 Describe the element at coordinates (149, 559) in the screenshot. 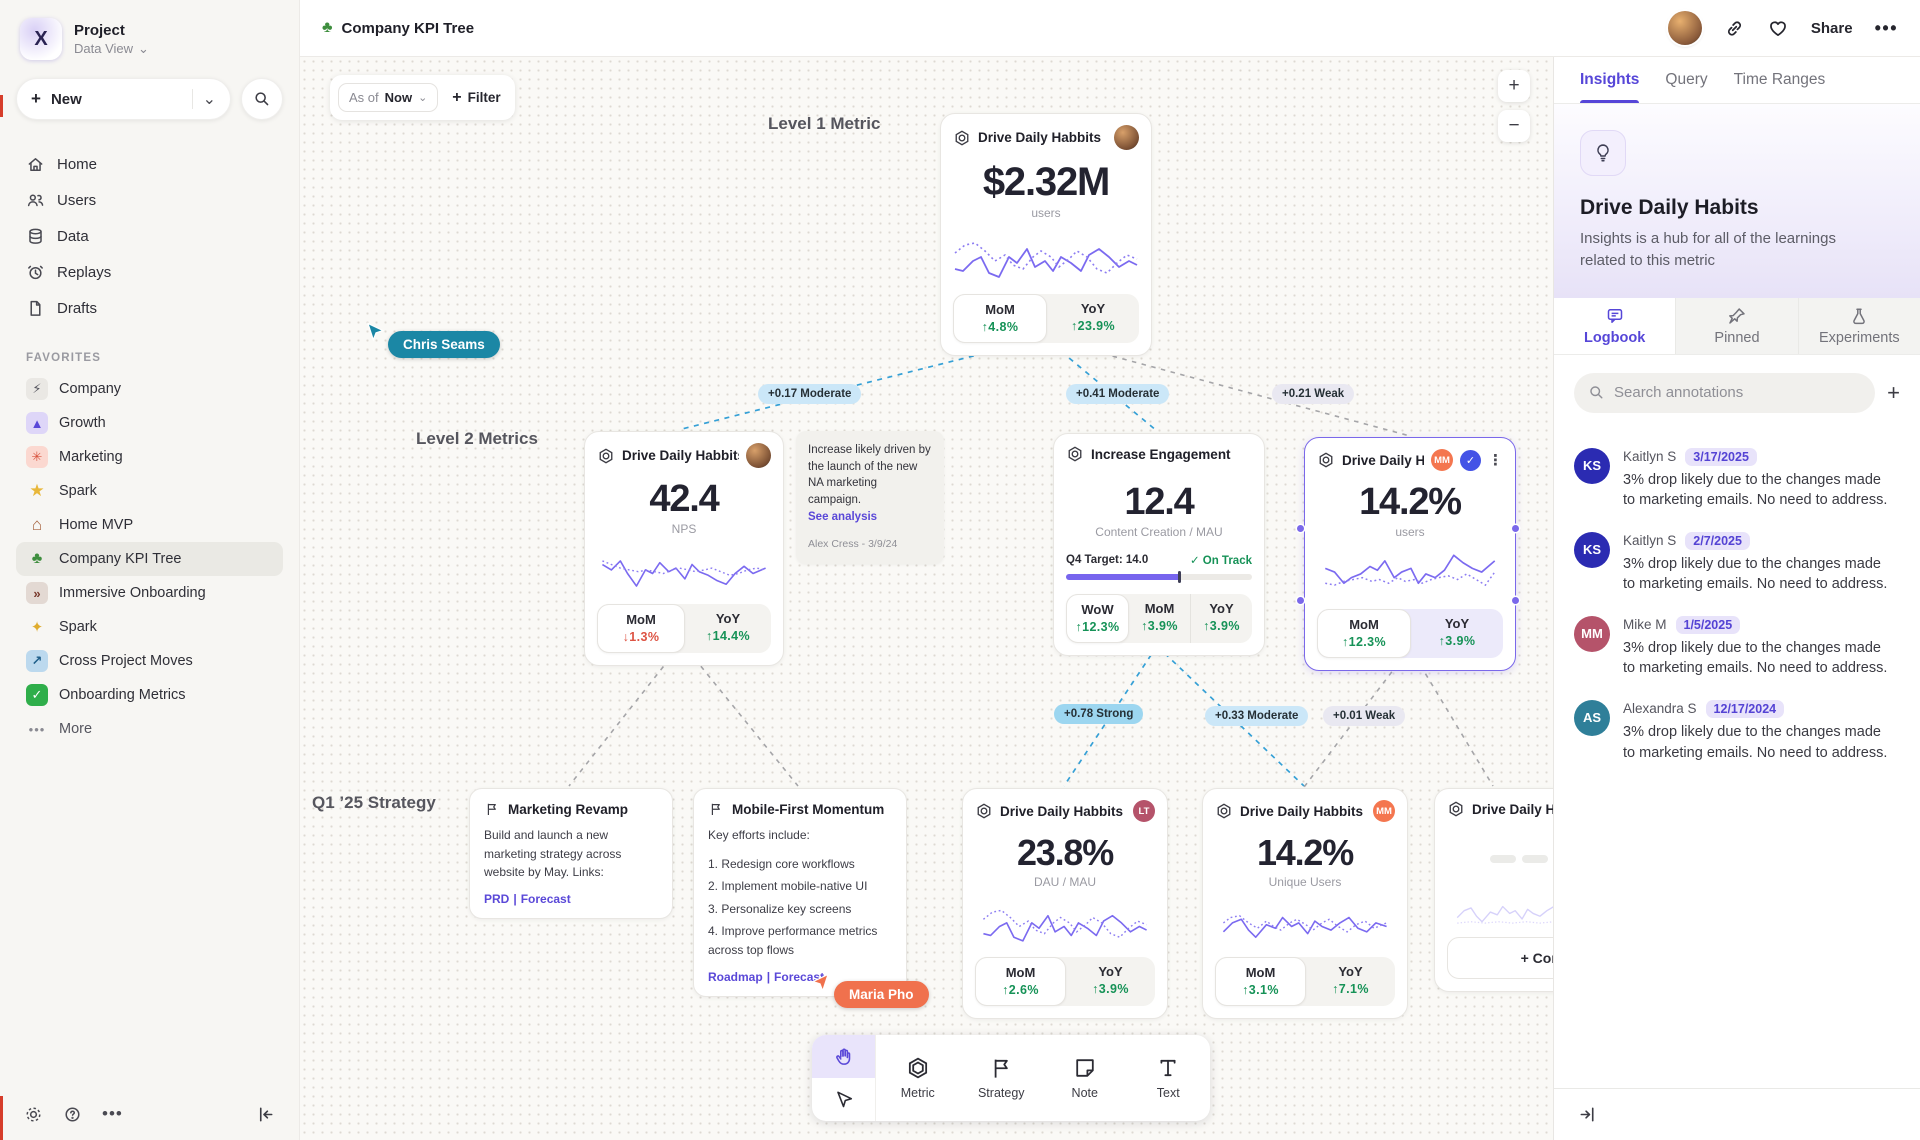

I see `sidebar-item-company-kpi-tree: ♣ Company KPI Tree` at that location.